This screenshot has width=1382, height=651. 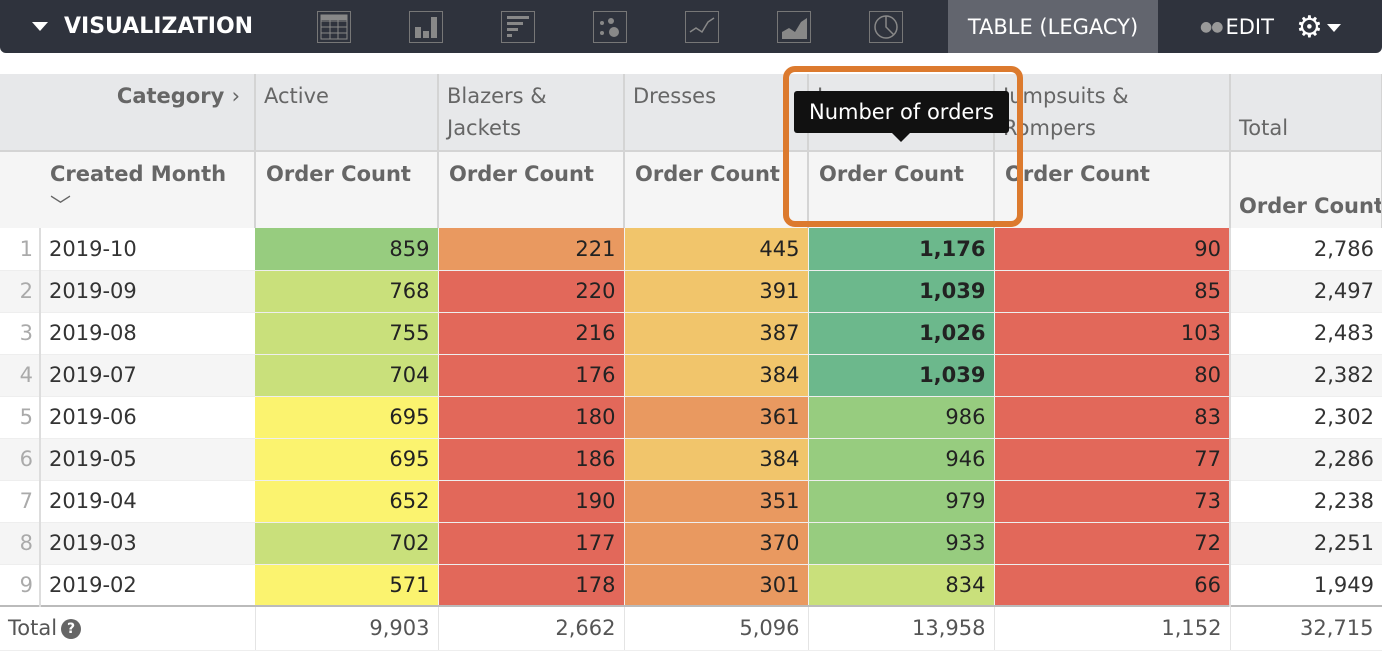 I want to click on row-number: 5, so click(x=20, y=417).